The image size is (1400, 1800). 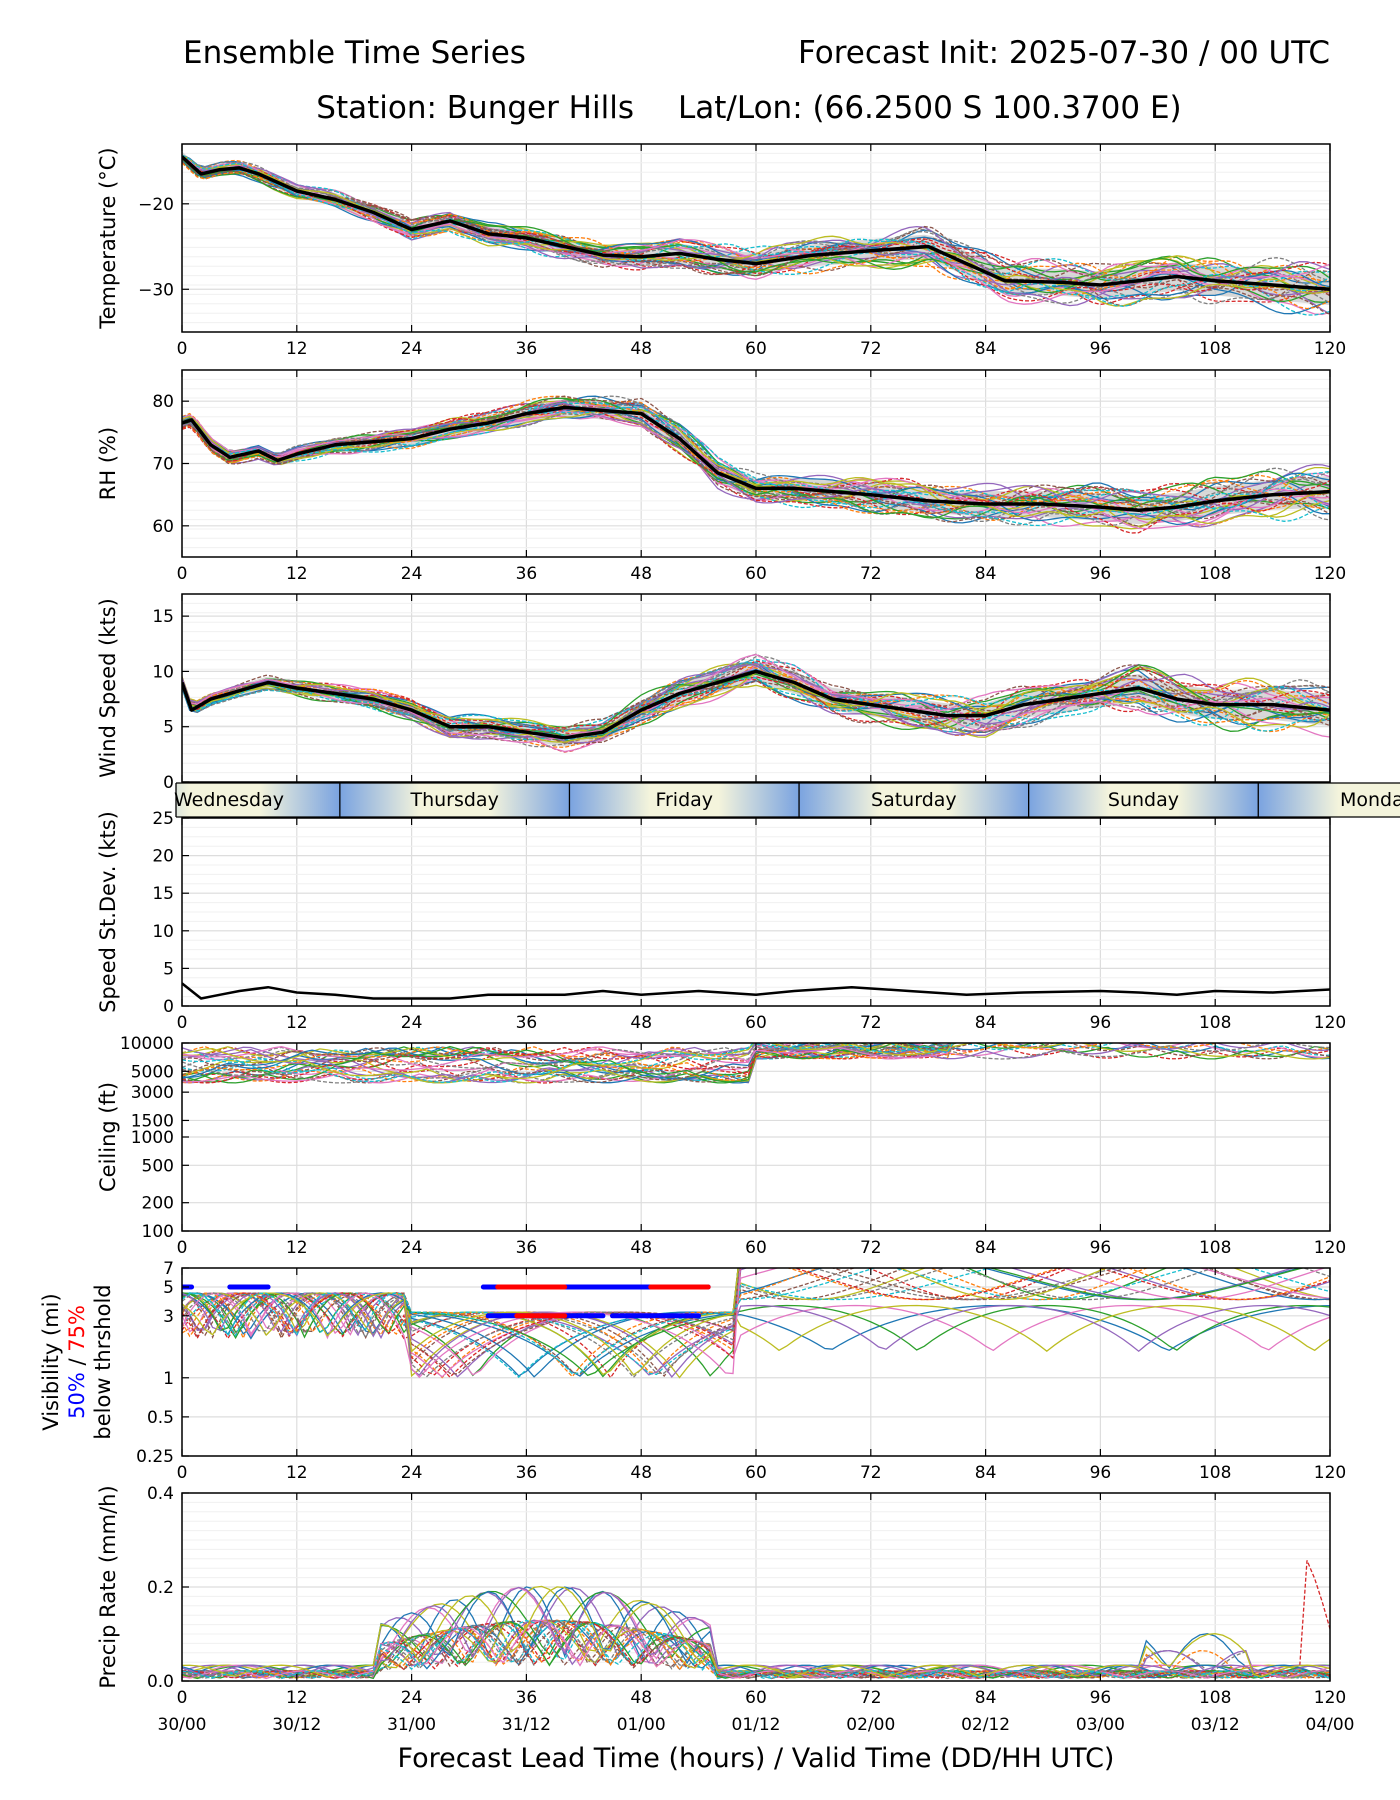 I want to click on plot-area-wind-speed, so click(x=756, y=703).